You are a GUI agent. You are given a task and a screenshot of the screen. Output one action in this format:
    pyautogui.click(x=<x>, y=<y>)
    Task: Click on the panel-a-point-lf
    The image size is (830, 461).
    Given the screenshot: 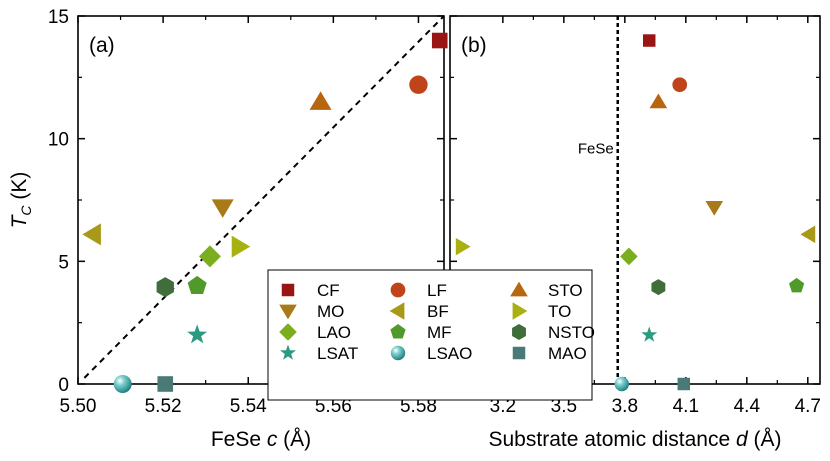 What is the action you would take?
    pyautogui.click(x=418, y=84)
    